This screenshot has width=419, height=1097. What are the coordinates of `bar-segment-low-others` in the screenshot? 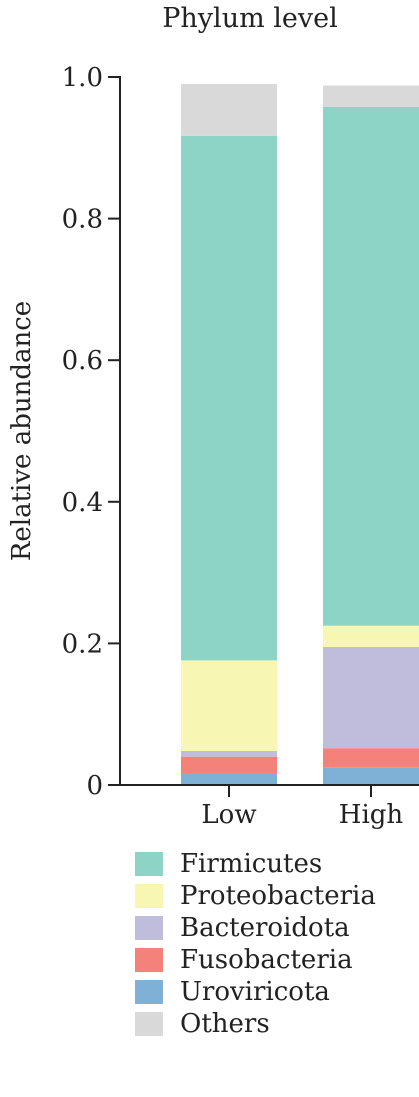 It's located at (229, 110).